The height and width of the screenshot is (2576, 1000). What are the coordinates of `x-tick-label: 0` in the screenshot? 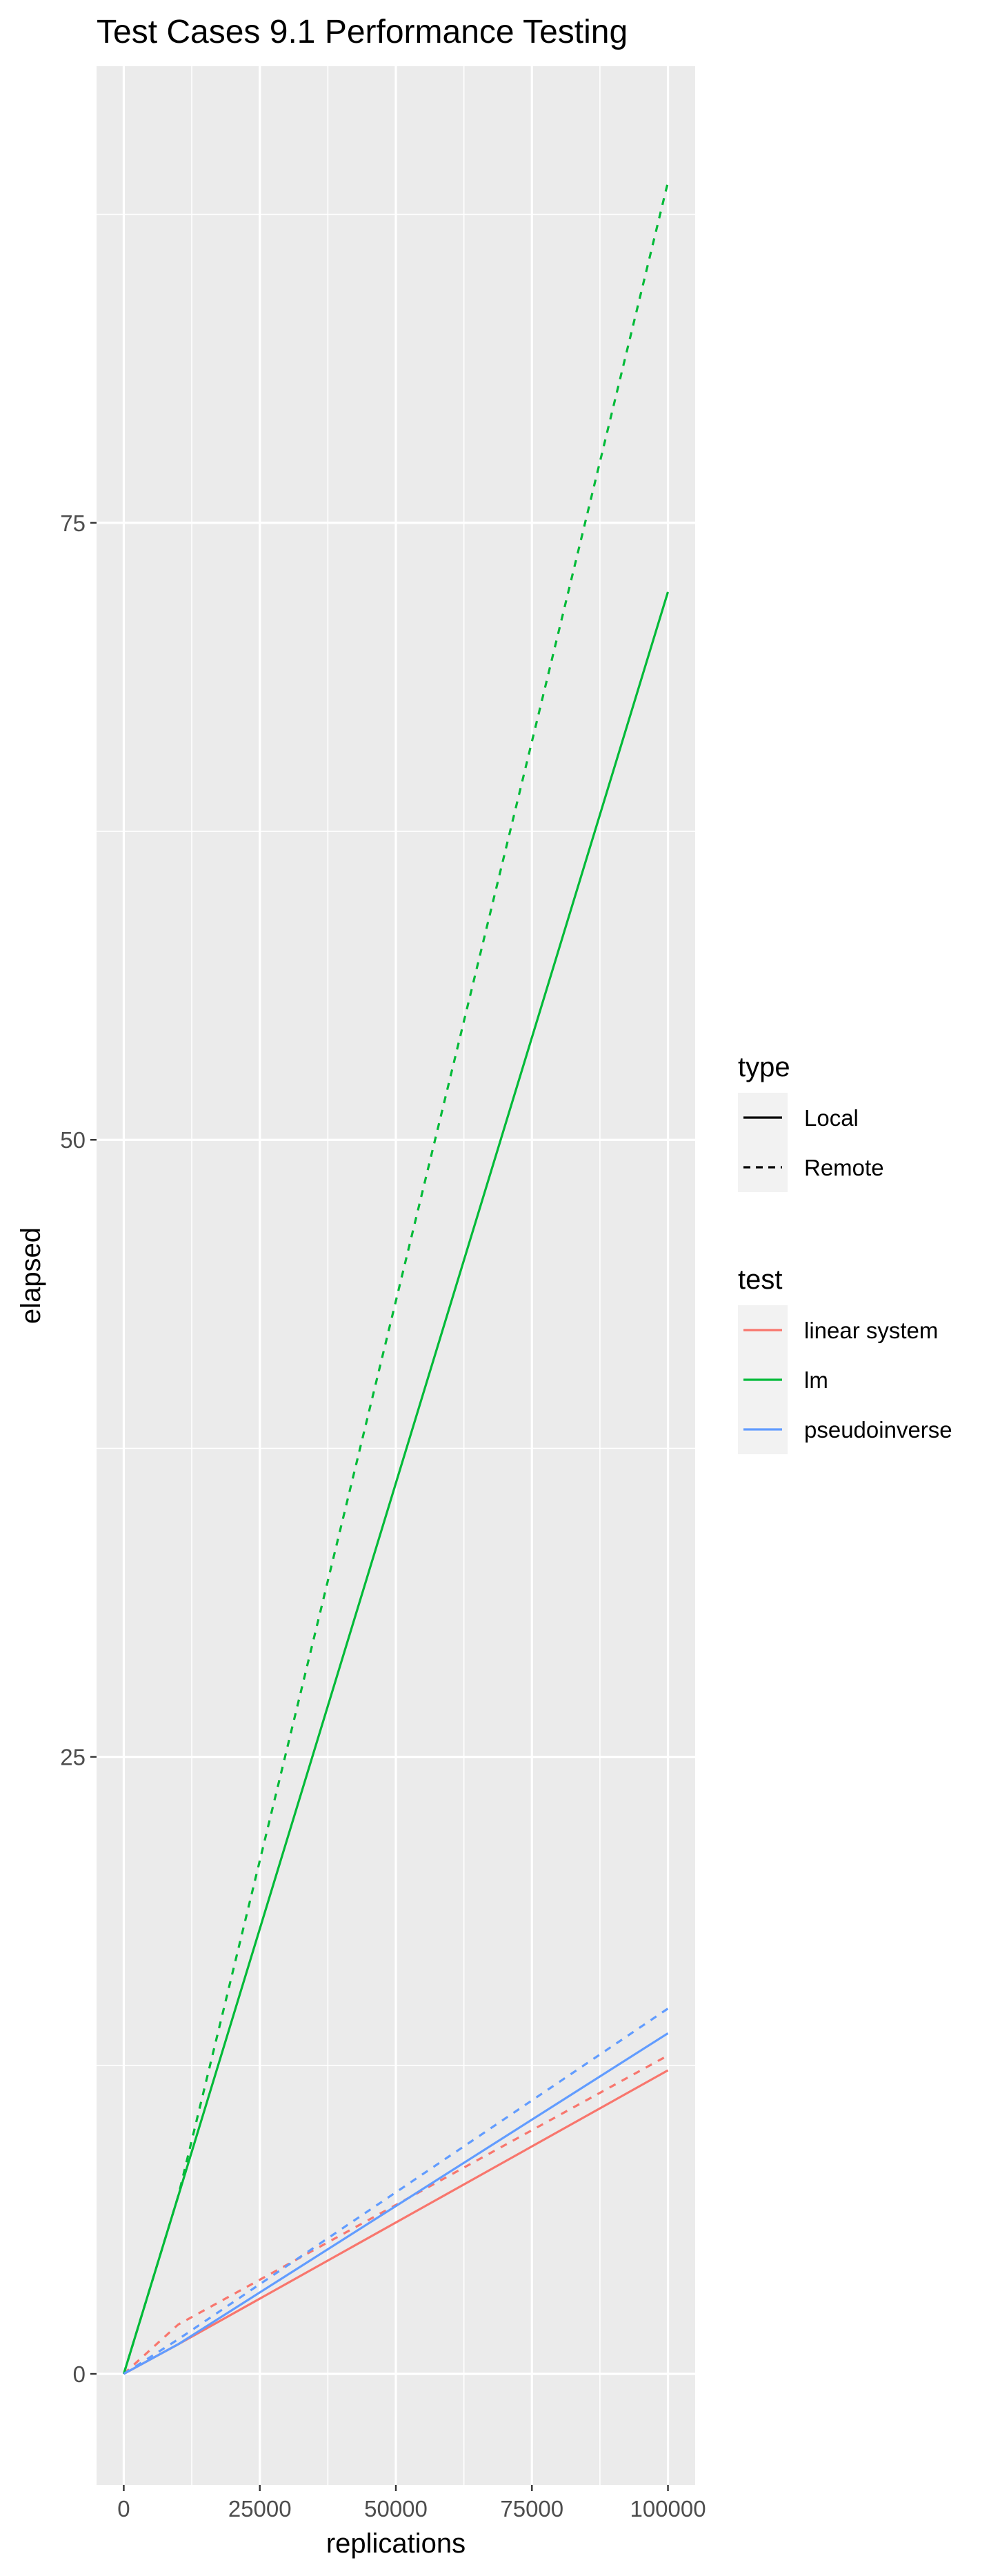 It's located at (123, 2508).